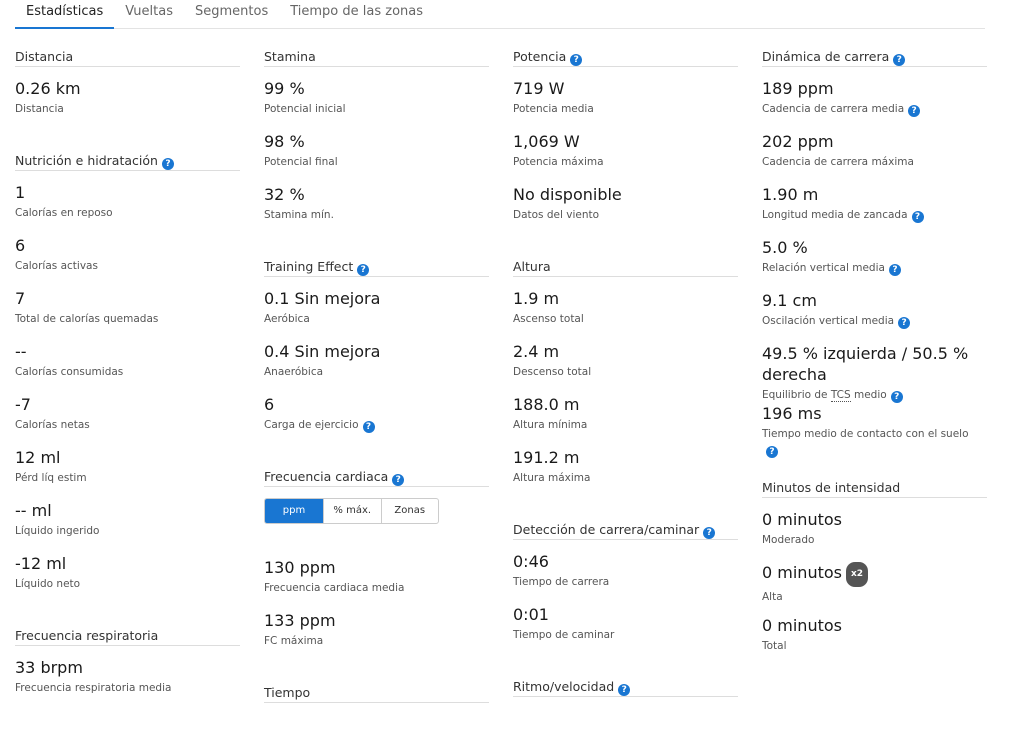 The height and width of the screenshot is (731, 1024). I want to click on label-text: Carga de ejercicio, so click(311, 425).